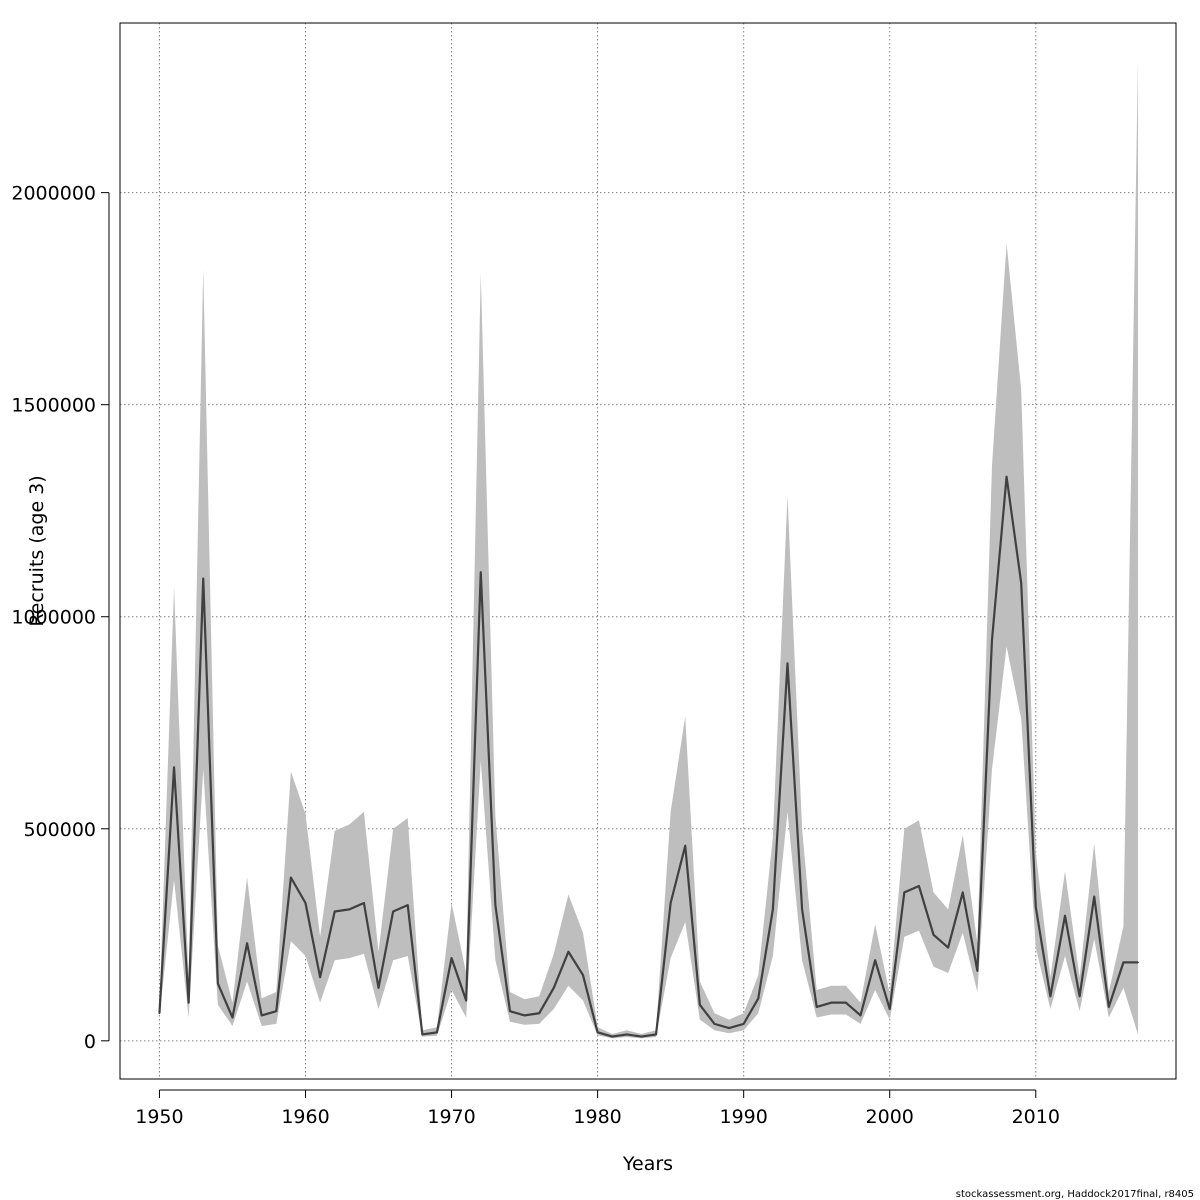 The image size is (1200, 1200). I want to click on data-point-2006, so click(977, 971).